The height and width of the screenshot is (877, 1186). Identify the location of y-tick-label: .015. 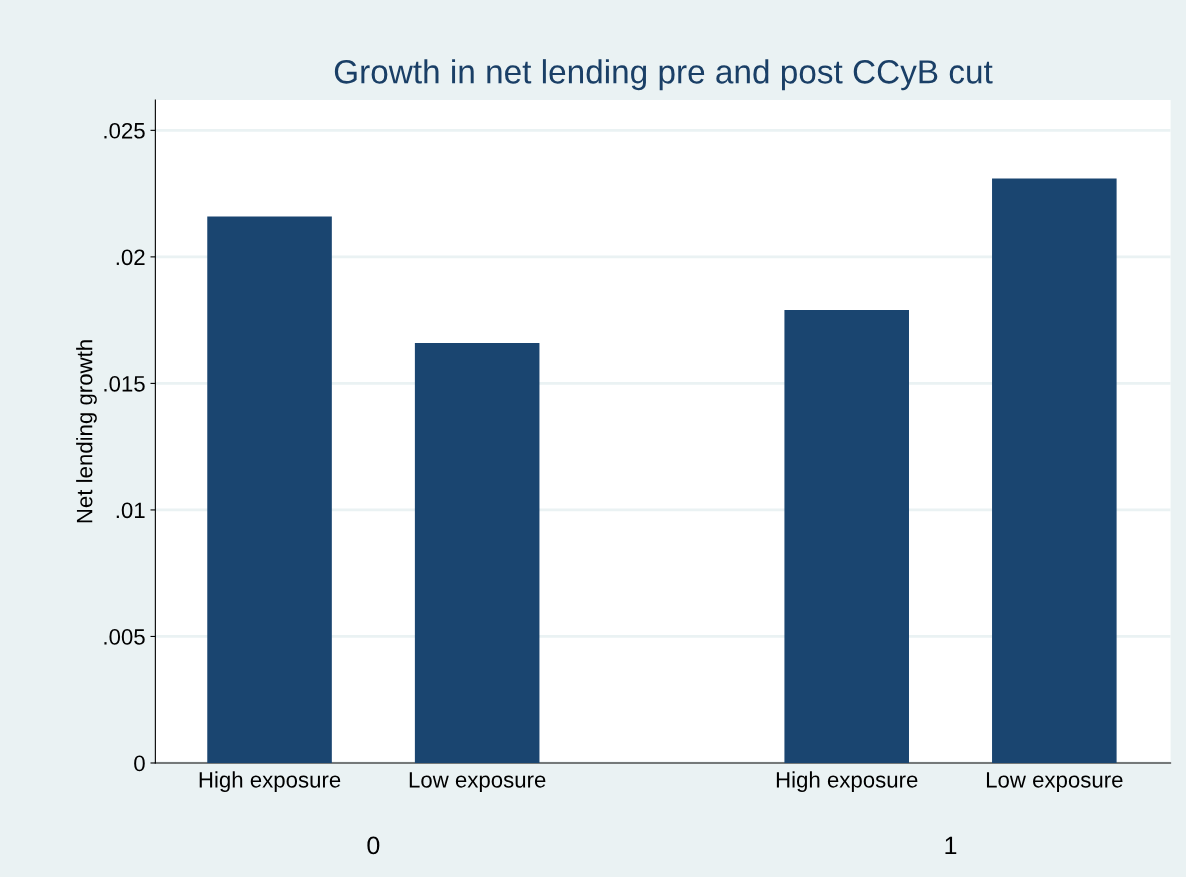
(124, 383).